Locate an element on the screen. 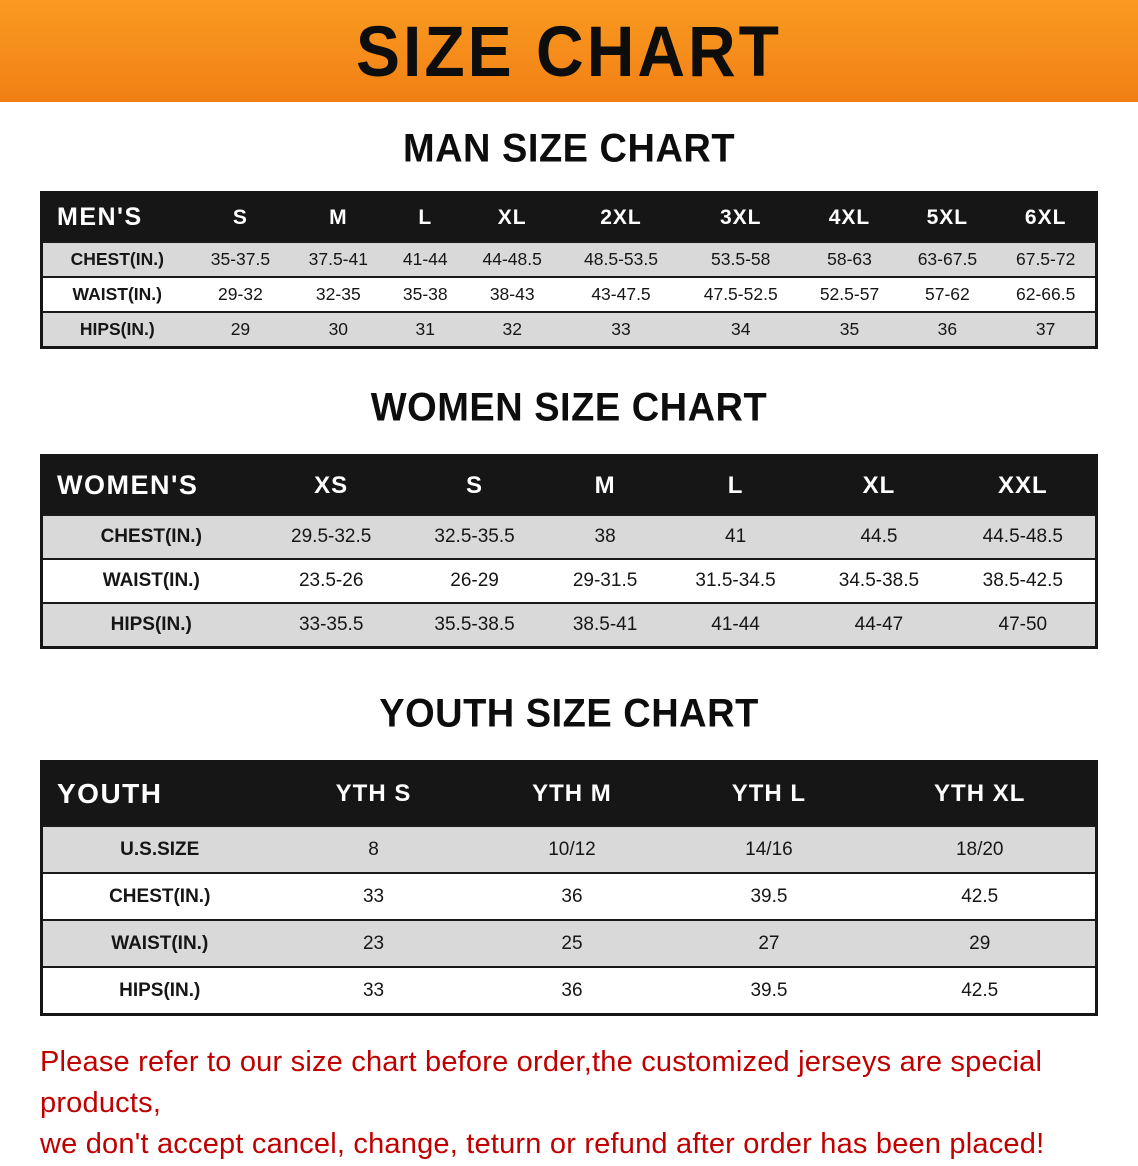 The width and height of the screenshot is (1138, 1166). table-row: HIPS(IN.) 29 30 31 32 33 34 35 36 37 is located at coordinates (569, 330).